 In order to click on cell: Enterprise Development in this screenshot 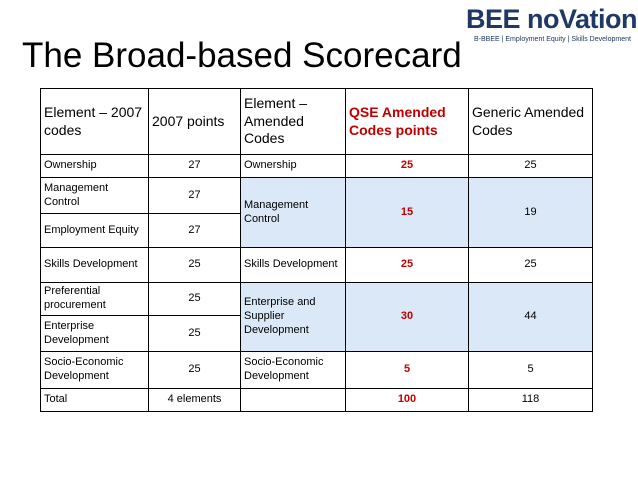, I will do `click(94, 333)`.